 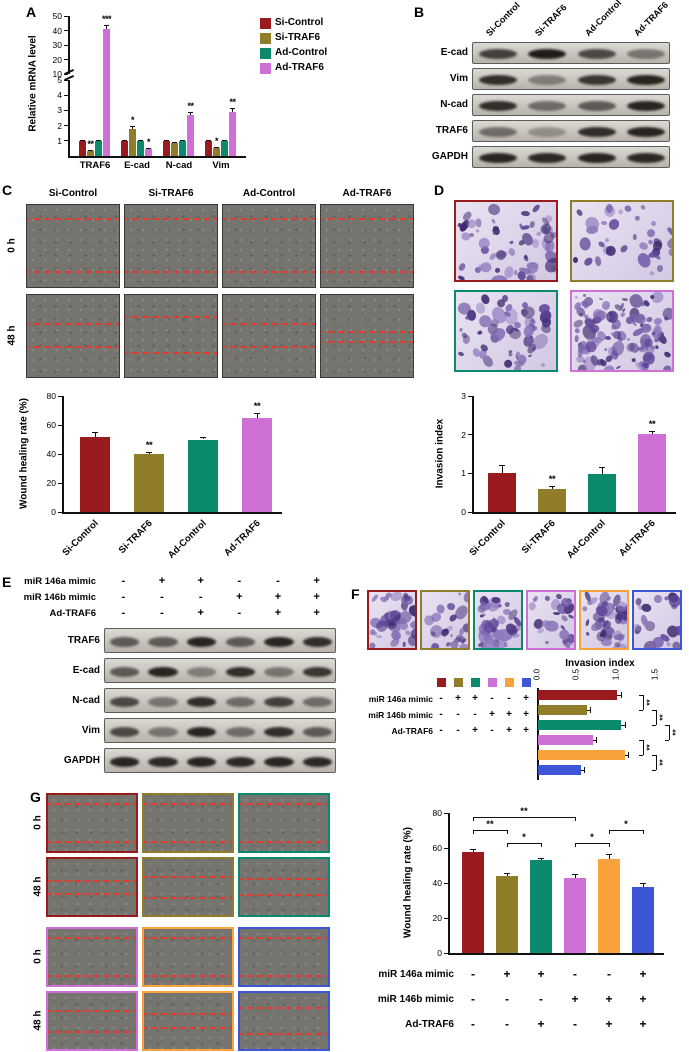 I want to click on condition-row-label: miR 146b mimic, so click(x=400, y=715).